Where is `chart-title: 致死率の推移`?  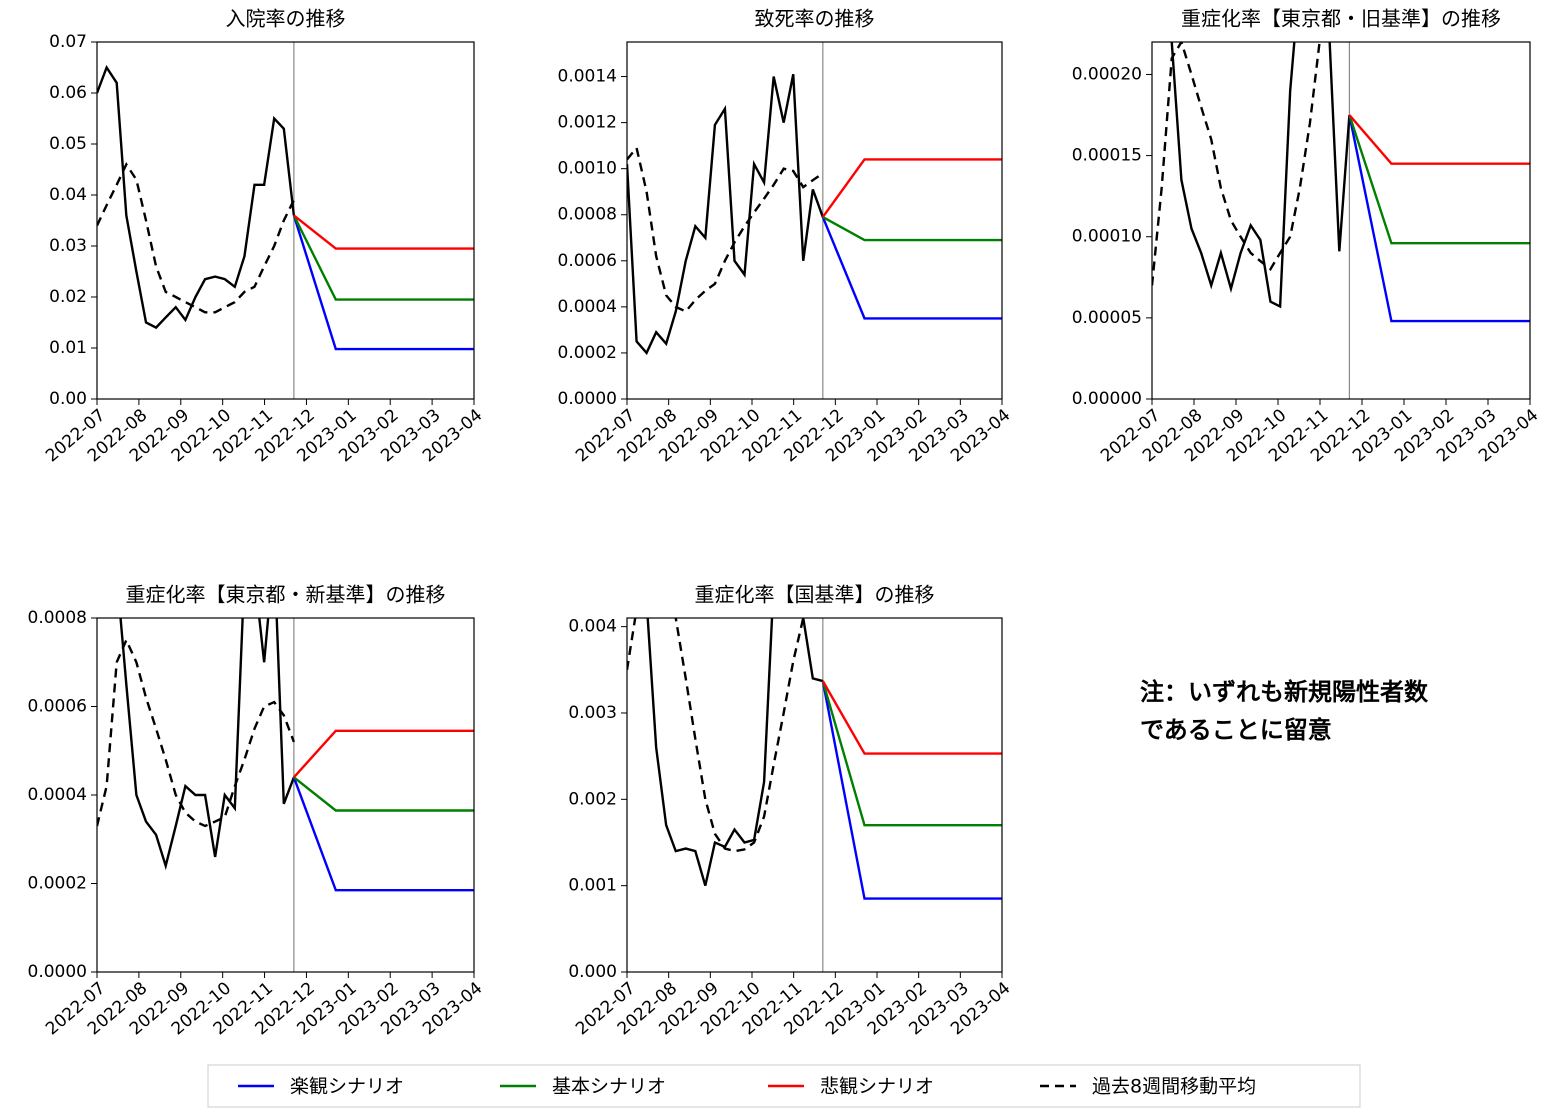 chart-title: 致死率の推移 is located at coordinates (815, 19).